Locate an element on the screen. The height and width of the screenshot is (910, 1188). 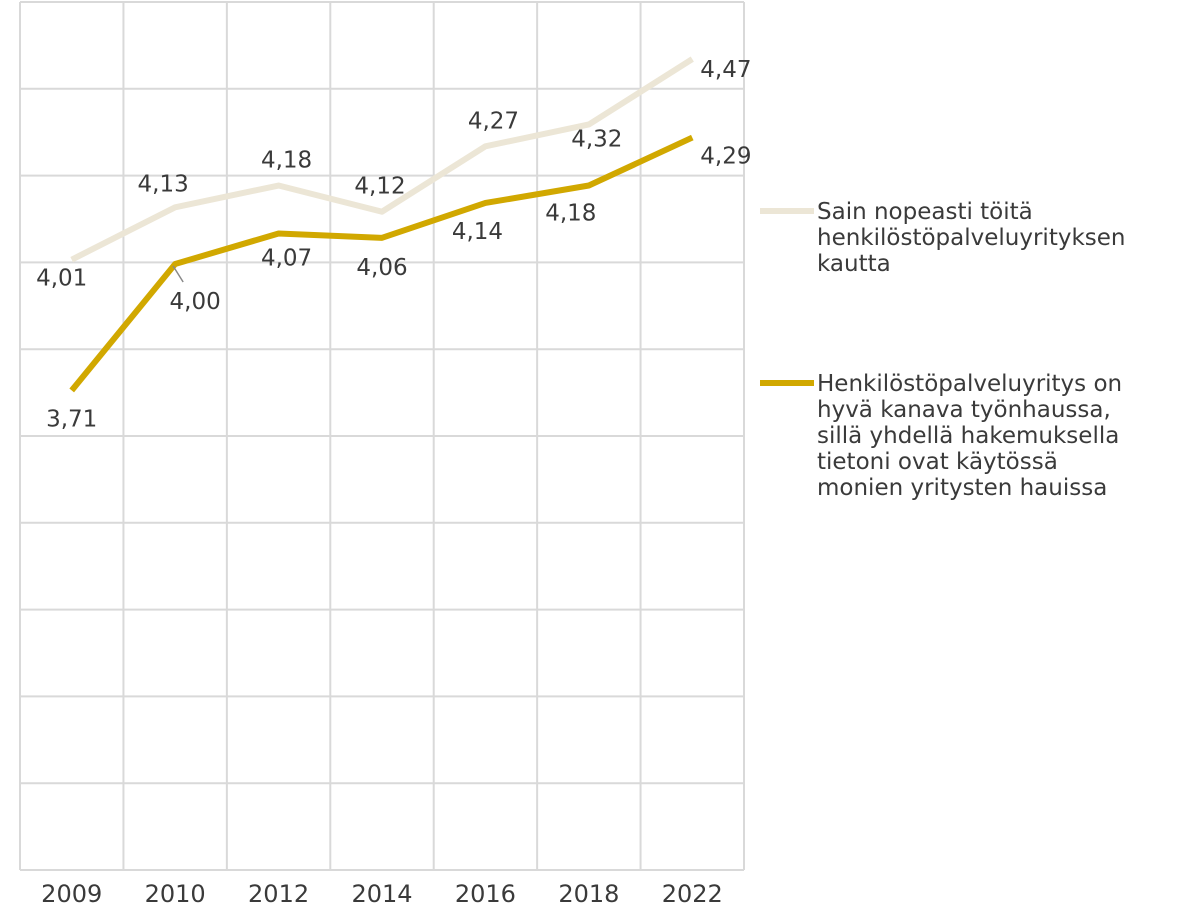
data-label: 4,00 is located at coordinates (195, 302).